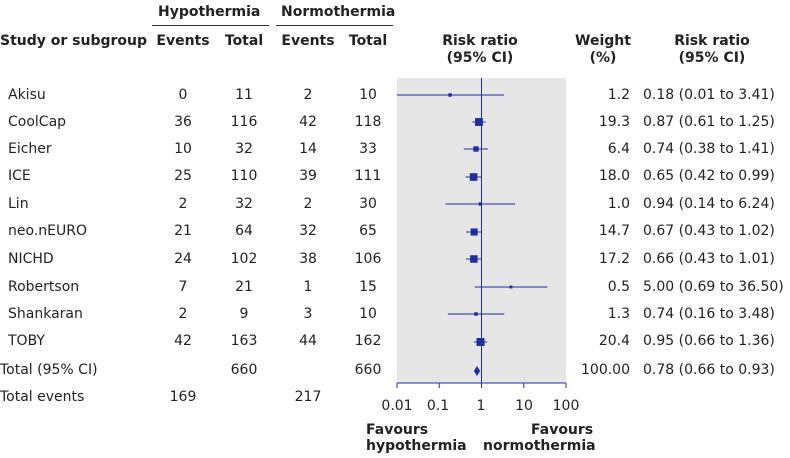  I want to click on total-a-value: 116, so click(244, 122).